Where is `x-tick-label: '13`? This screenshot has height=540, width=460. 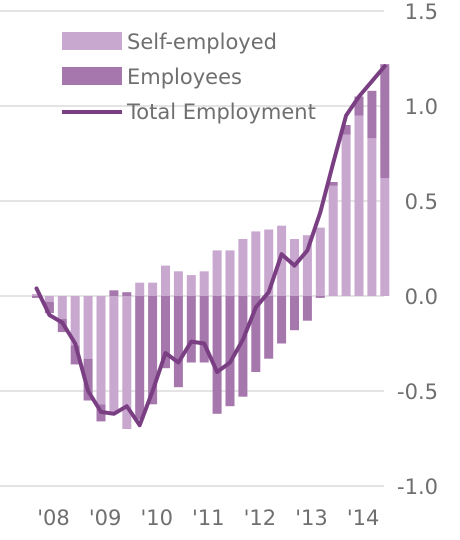
x-tick-label: '13 is located at coordinates (311, 518).